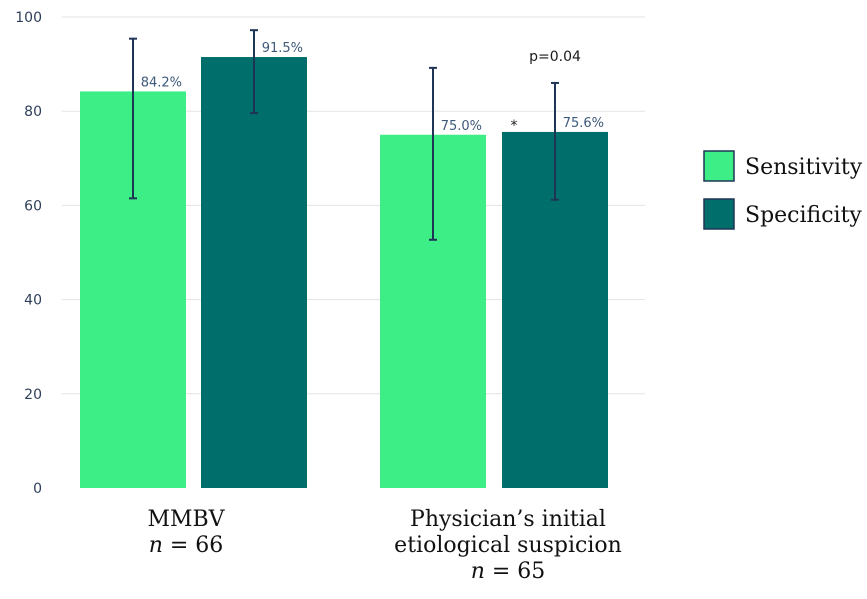 Image resolution: width=867 pixels, height=599 pixels. Describe the element at coordinates (33, 301) in the screenshot. I see `y-tick-label: 40` at that location.